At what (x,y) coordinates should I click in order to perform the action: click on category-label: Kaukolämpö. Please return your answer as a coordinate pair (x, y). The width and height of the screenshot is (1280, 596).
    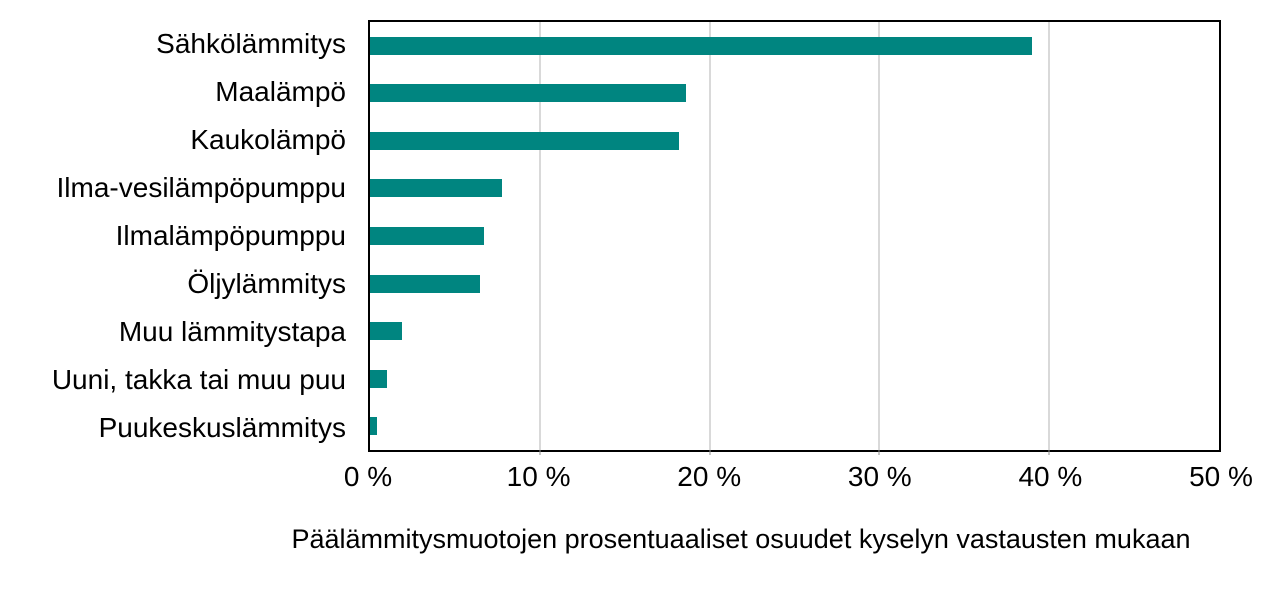
    Looking at the image, I should click on (268, 139).